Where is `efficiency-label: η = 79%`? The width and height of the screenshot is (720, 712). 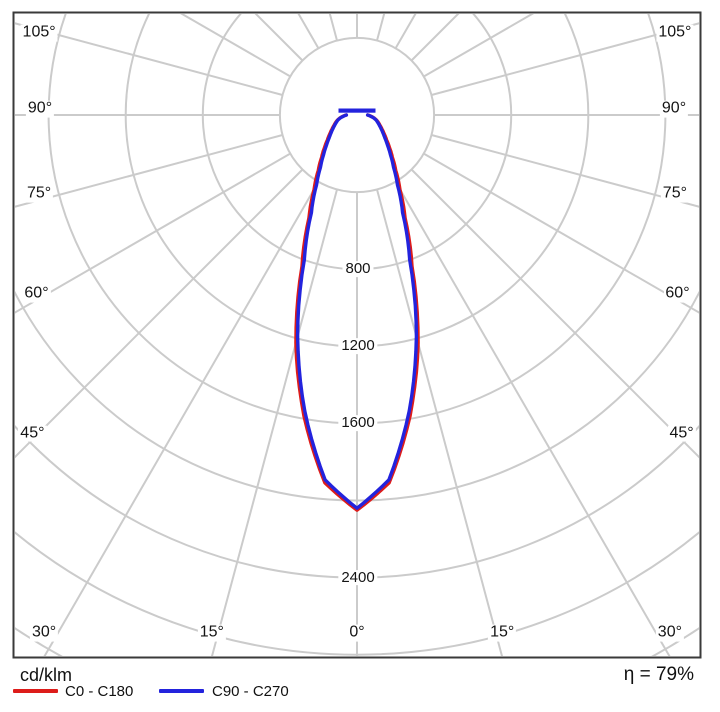 efficiency-label: η = 79% is located at coordinates (658, 674).